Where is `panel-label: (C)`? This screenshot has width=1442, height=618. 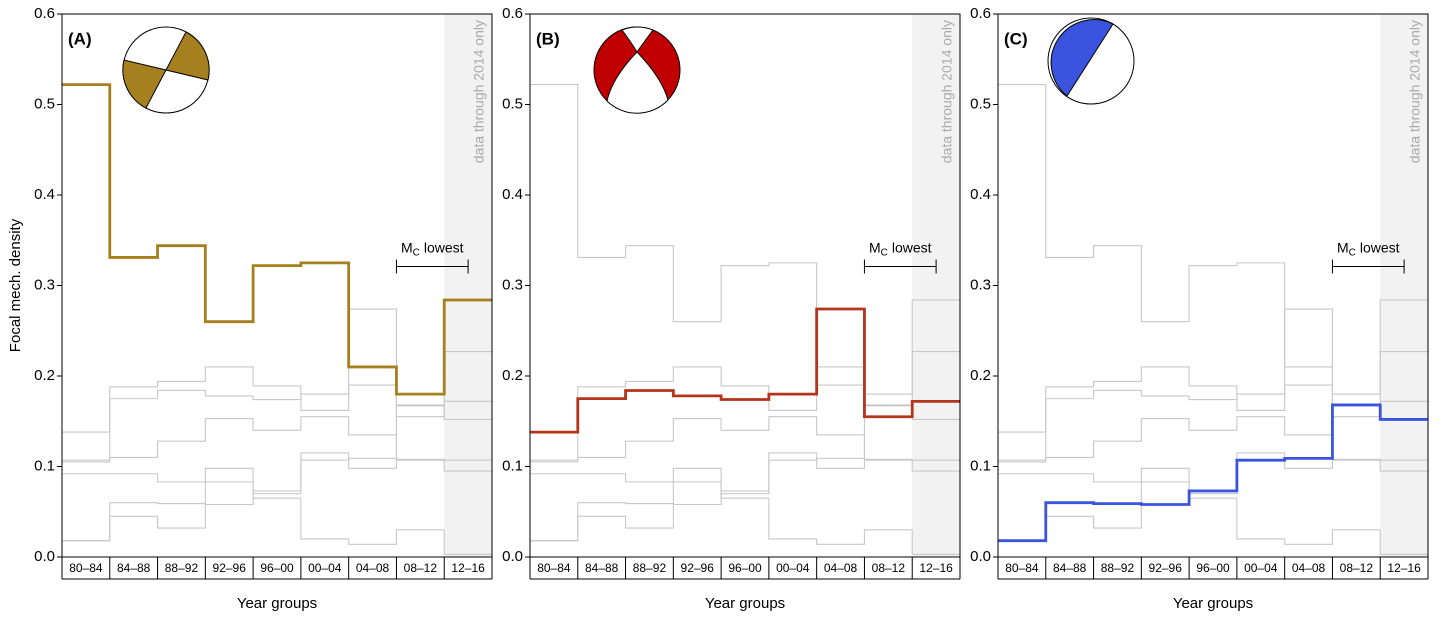
panel-label: (C) is located at coordinates (1016, 38).